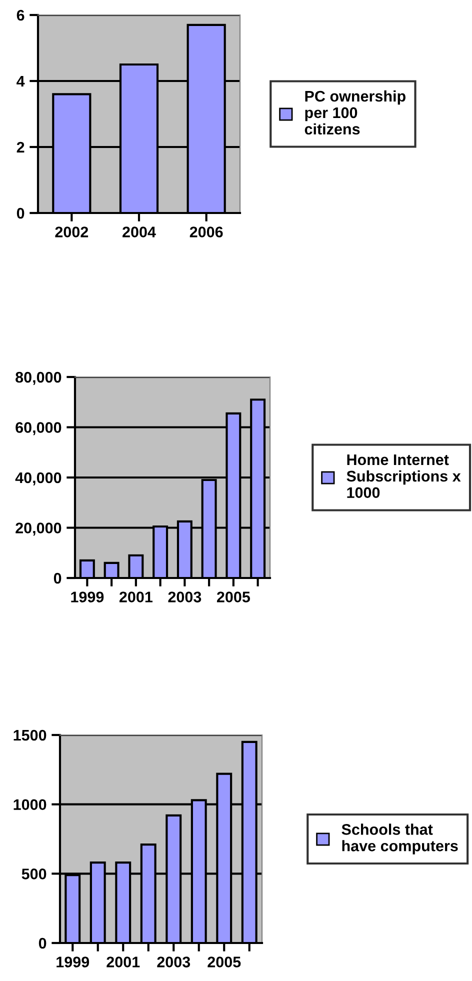 The image size is (472, 981). I want to click on legend-label: Home Internet Subscriptions x 1000, so click(403, 476).